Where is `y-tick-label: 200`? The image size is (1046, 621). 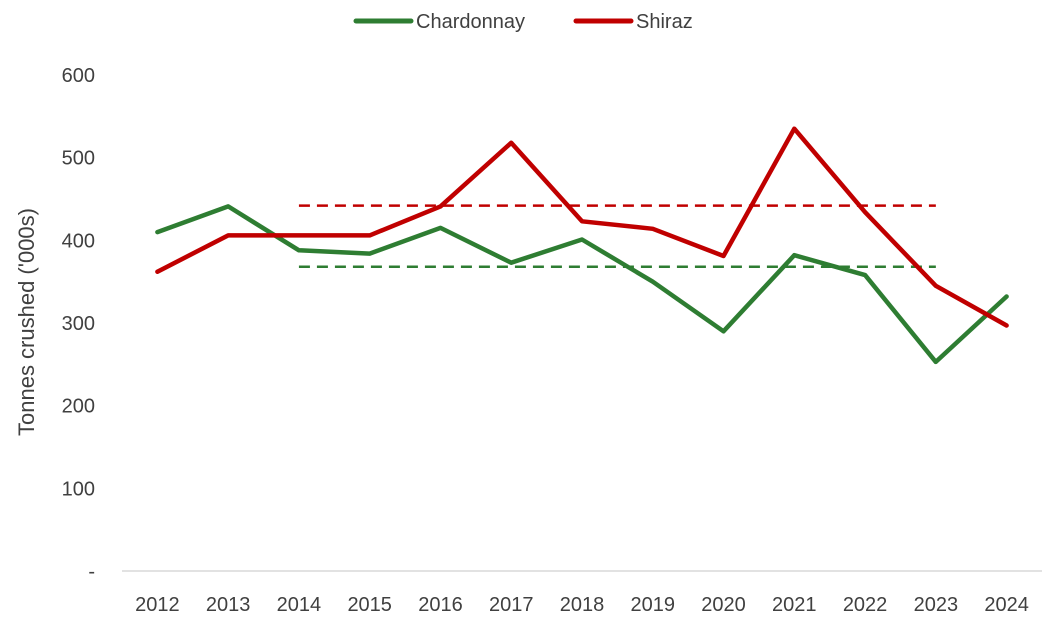 y-tick-label: 200 is located at coordinates (78, 407).